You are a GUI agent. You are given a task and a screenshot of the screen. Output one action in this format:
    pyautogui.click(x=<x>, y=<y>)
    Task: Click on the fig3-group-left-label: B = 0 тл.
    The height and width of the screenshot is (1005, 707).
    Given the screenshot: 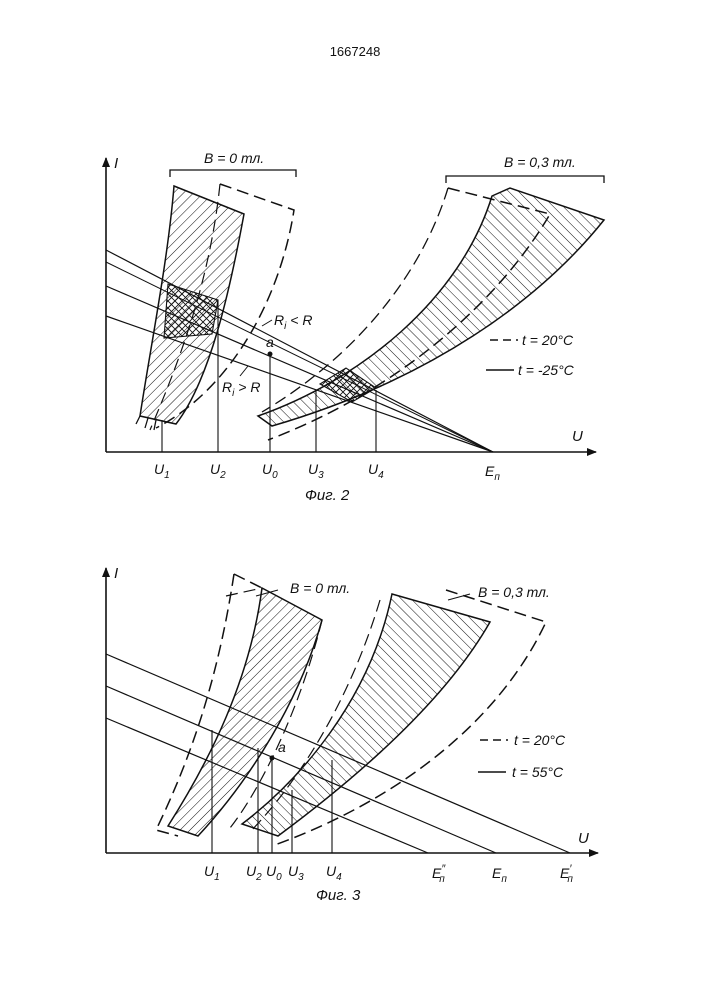 What is the action you would take?
    pyautogui.click(x=320, y=588)
    